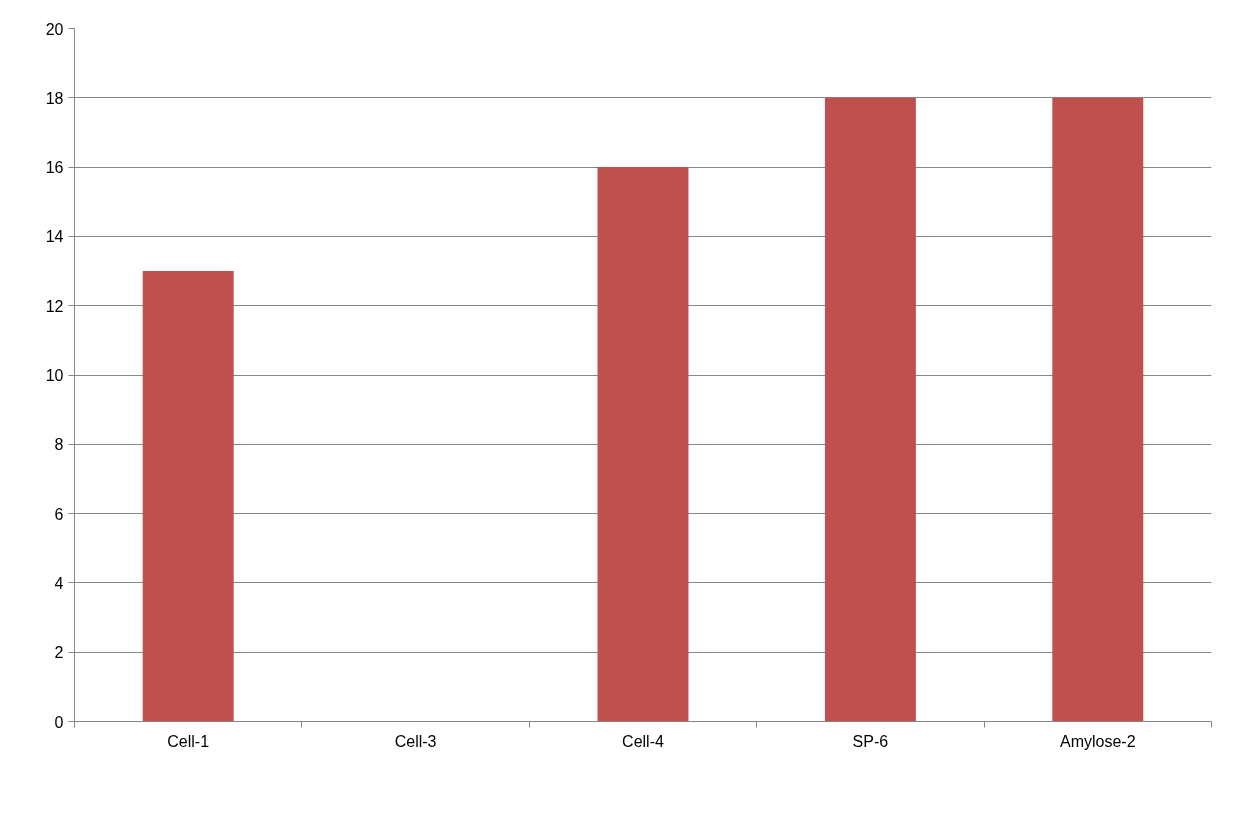 The image size is (1245, 814). What do you see at coordinates (54, 237) in the screenshot?
I see `y-tick-label: 14` at bounding box center [54, 237].